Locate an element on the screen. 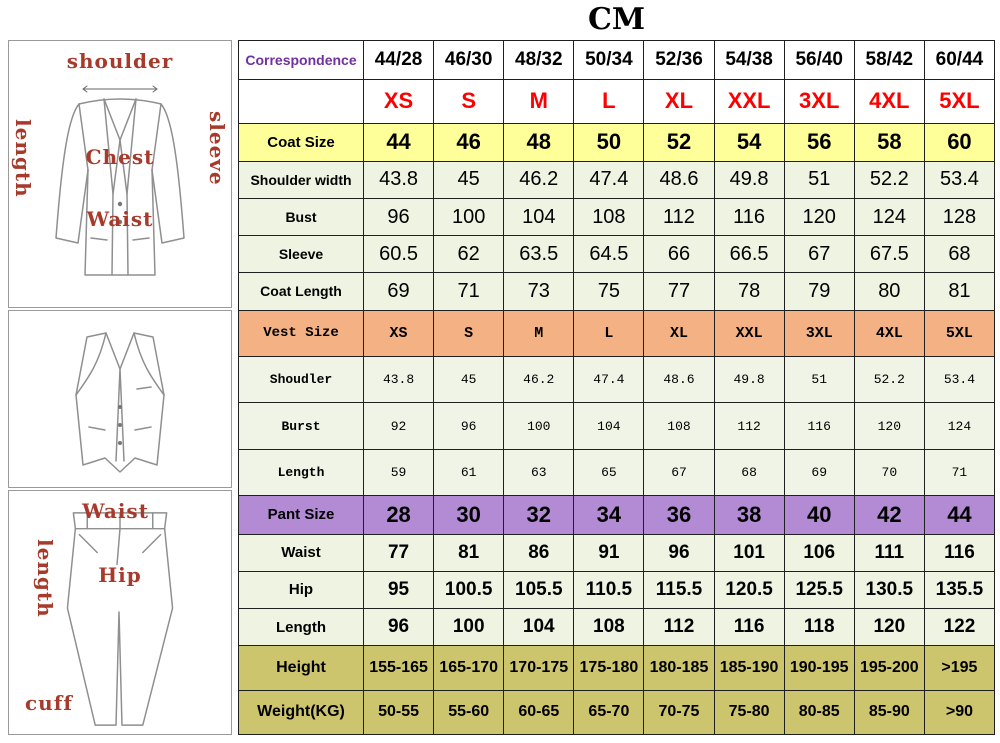 This screenshot has width=1000, height=743. cell: 3XL is located at coordinates (819, 101).